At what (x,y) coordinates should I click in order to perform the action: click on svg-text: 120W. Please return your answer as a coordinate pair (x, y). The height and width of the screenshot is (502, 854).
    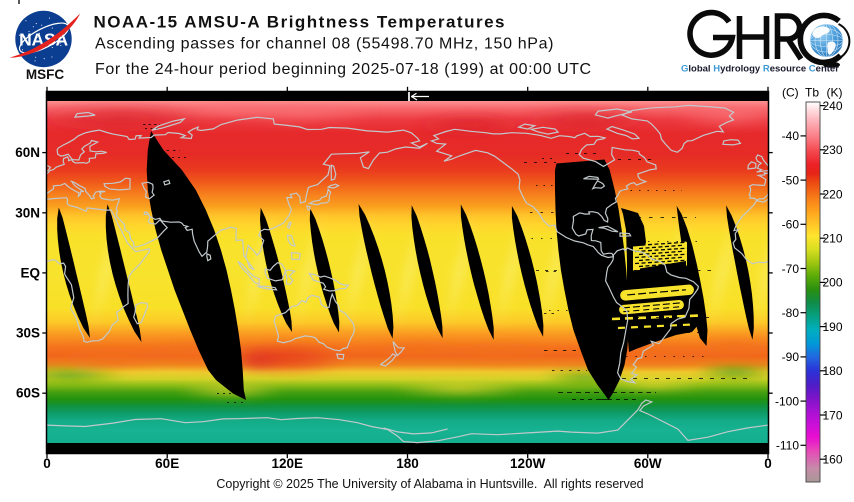
    Looking at the image, I should click on (528, 463).